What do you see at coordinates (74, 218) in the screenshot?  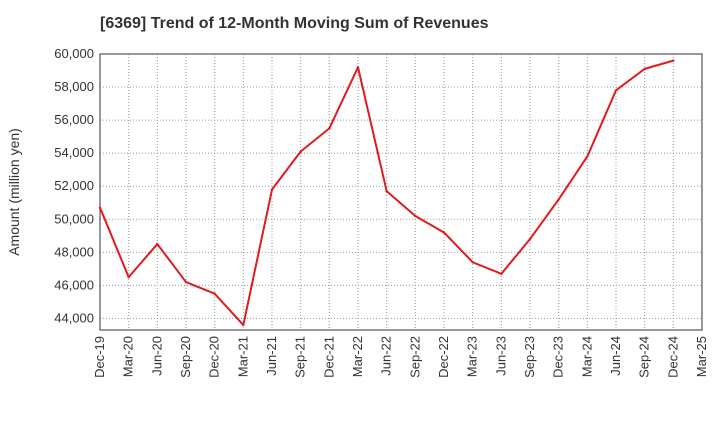 I see `y-tick-label: 50,000` at bounding box center [74, 218].